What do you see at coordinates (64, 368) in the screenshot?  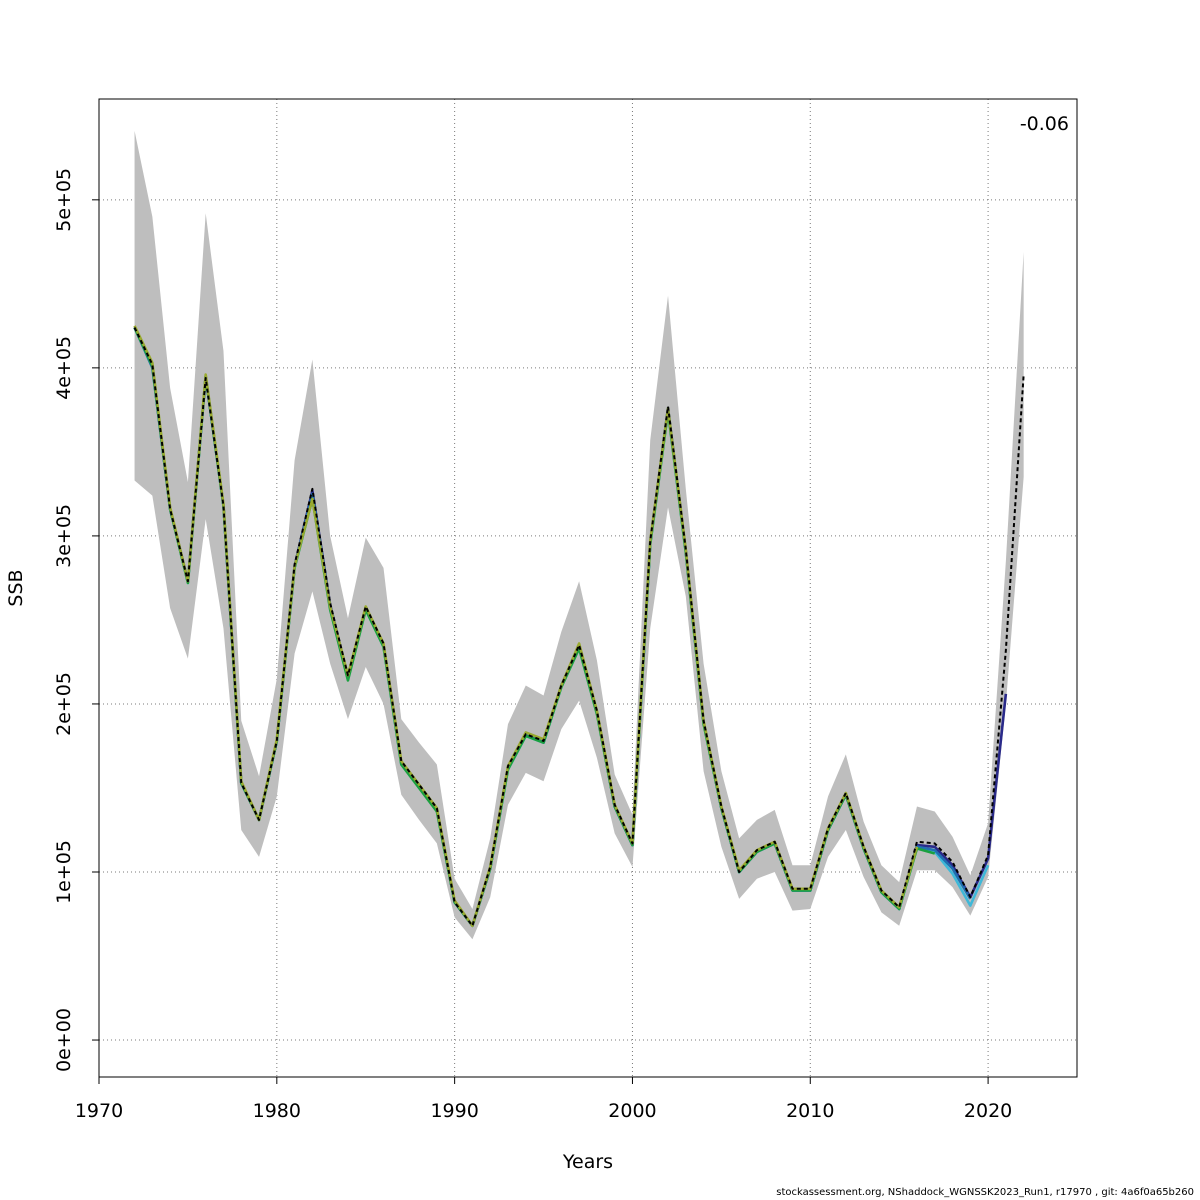 I see `y-tick-label: 4e+05` at bounding box center [64, 368].